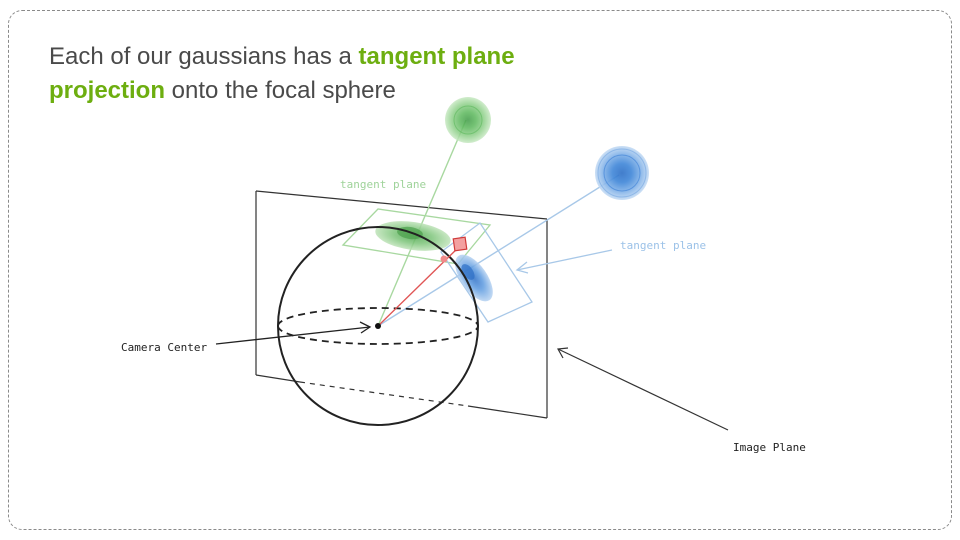 This screenshot has height=540, width=960. Describe the element at coordinates (293, 333) in the screenshot. I see `camera-center-arrow` at that location.